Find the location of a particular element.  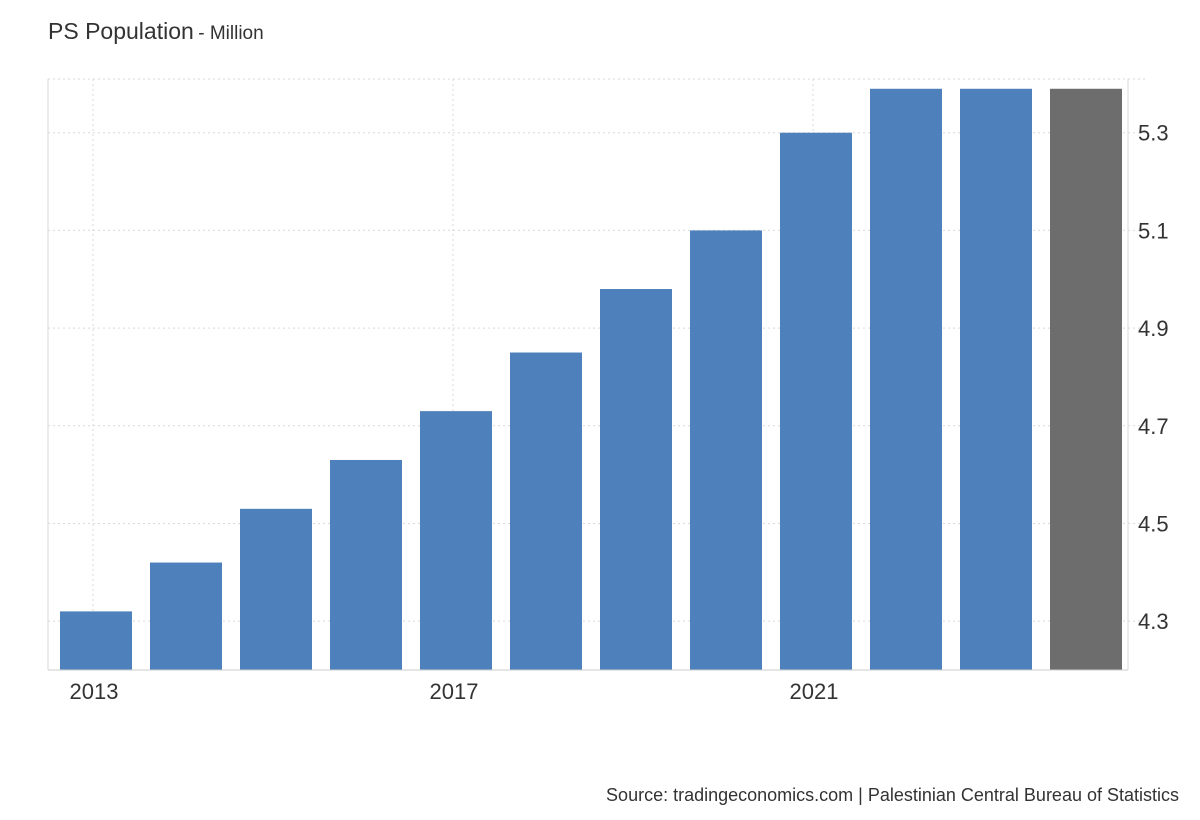

bar-2018 is located at coordinates (546, 511).